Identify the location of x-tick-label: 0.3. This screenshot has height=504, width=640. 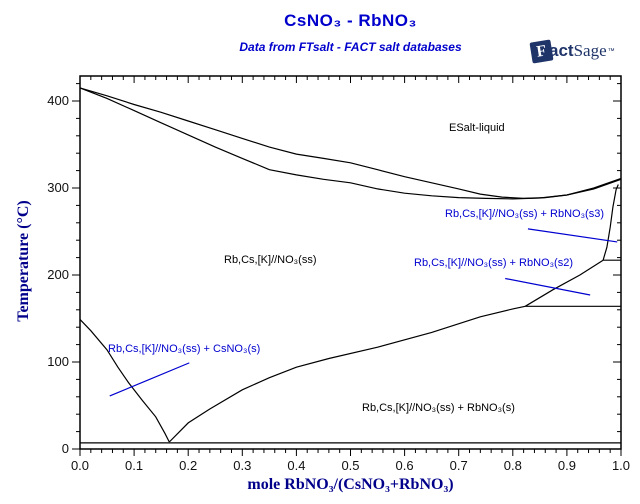
(242, 465).